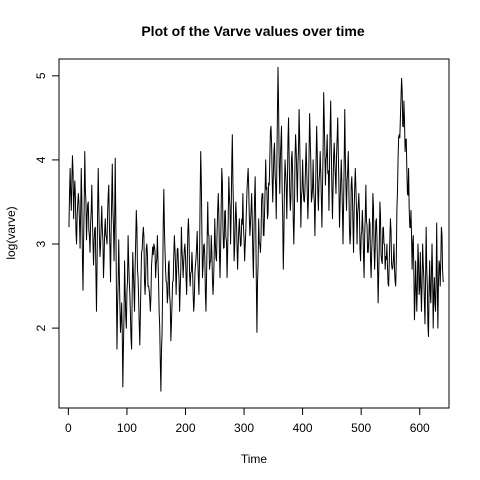 The image size is (480, 480). Describe the element at coordinates (41, 243) in the screenshot. I see `y-tick-label: 3` at that location.